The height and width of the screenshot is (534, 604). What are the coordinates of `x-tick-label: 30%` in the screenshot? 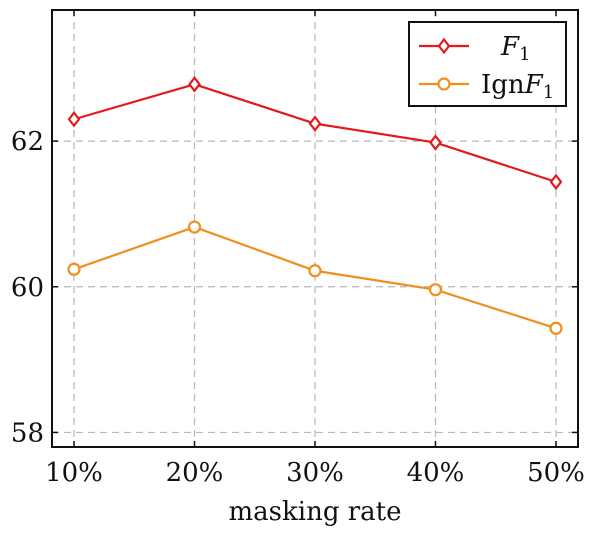 It's located at (315, 473).